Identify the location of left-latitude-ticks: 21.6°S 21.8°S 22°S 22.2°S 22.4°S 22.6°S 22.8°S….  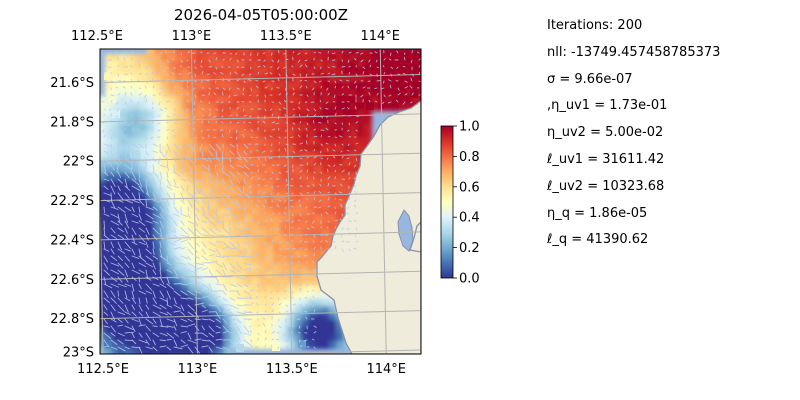
(72, 218).